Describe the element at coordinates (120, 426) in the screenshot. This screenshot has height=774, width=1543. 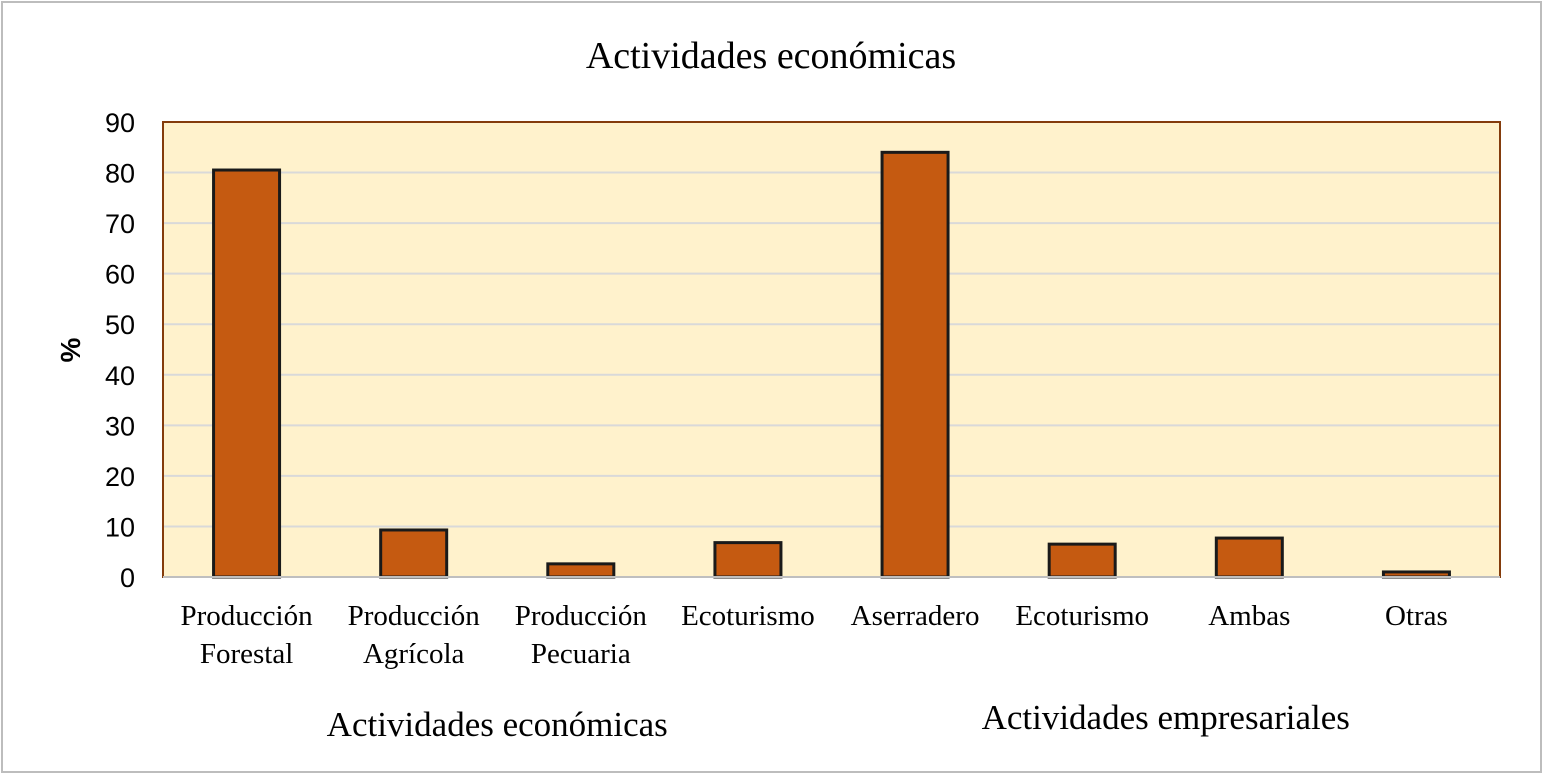
I see `y-tick-label: 30` at that location.